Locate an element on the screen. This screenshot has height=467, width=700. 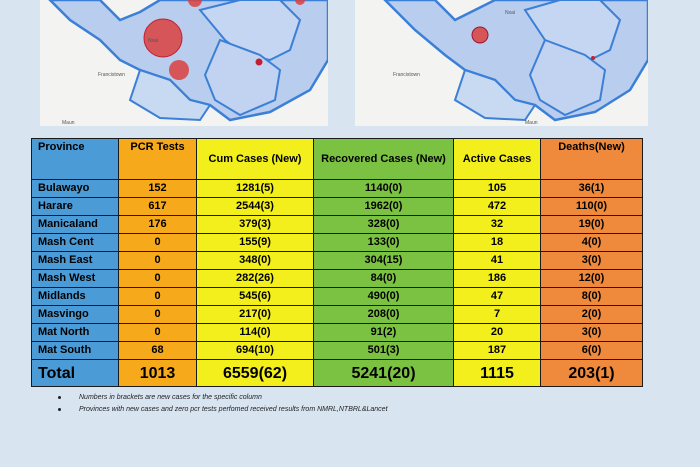
map-label-nxai-right: Nxai is located at coordinates (510, 13).